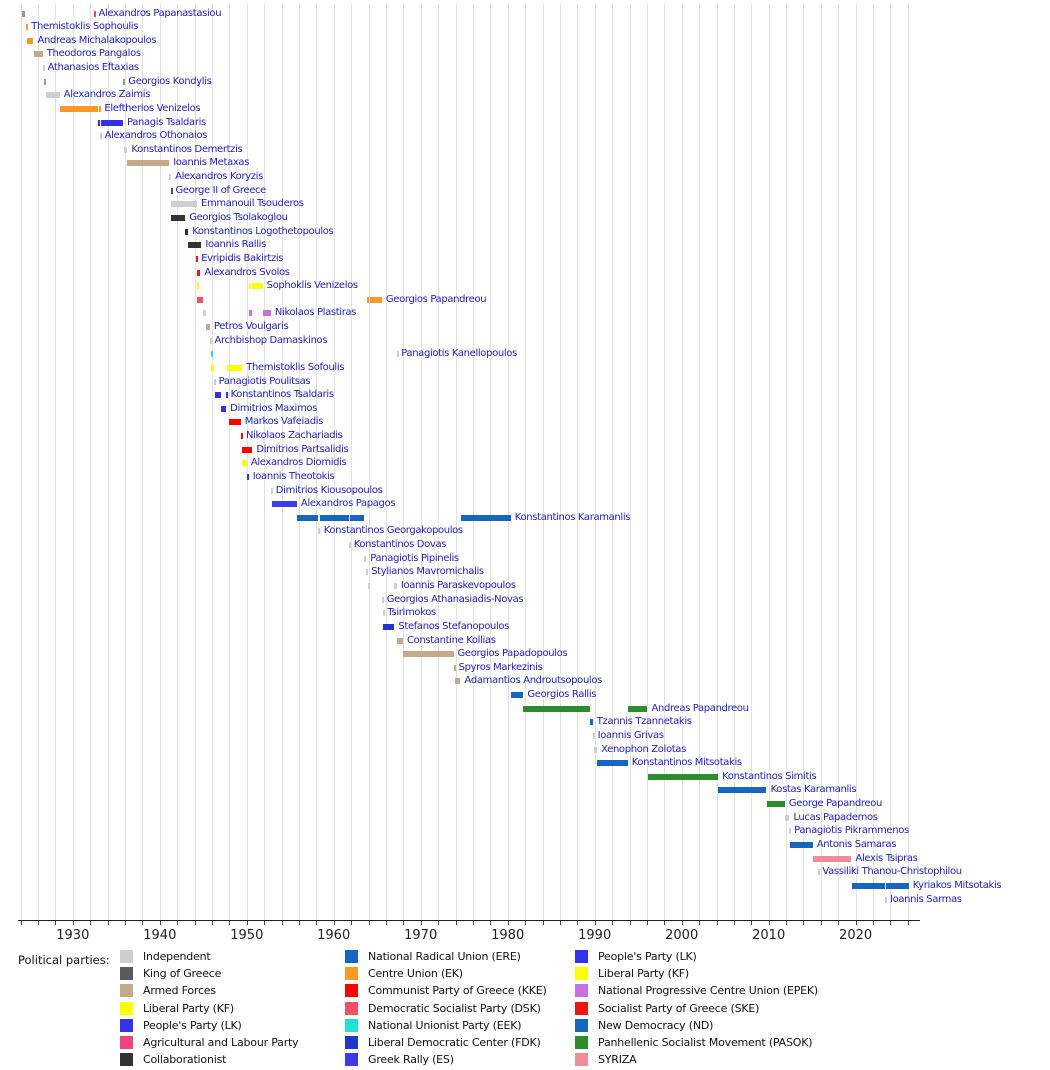  Describe the element at coordinates (315, 313) in the screenshot. I see `person-name-label: Nikolaos Plastiras` at that location.